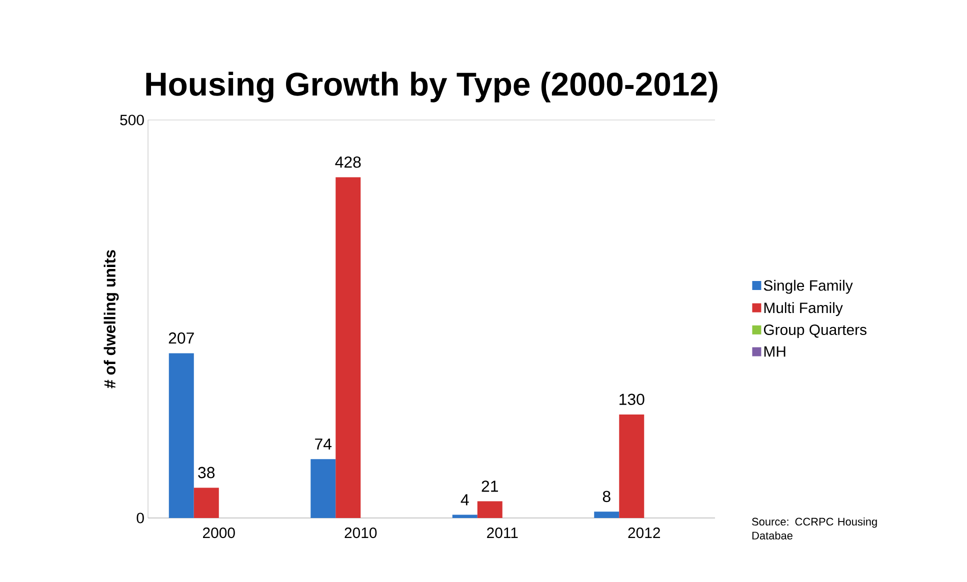  I want to click on y-tick-label: 0, so click(140, 518).